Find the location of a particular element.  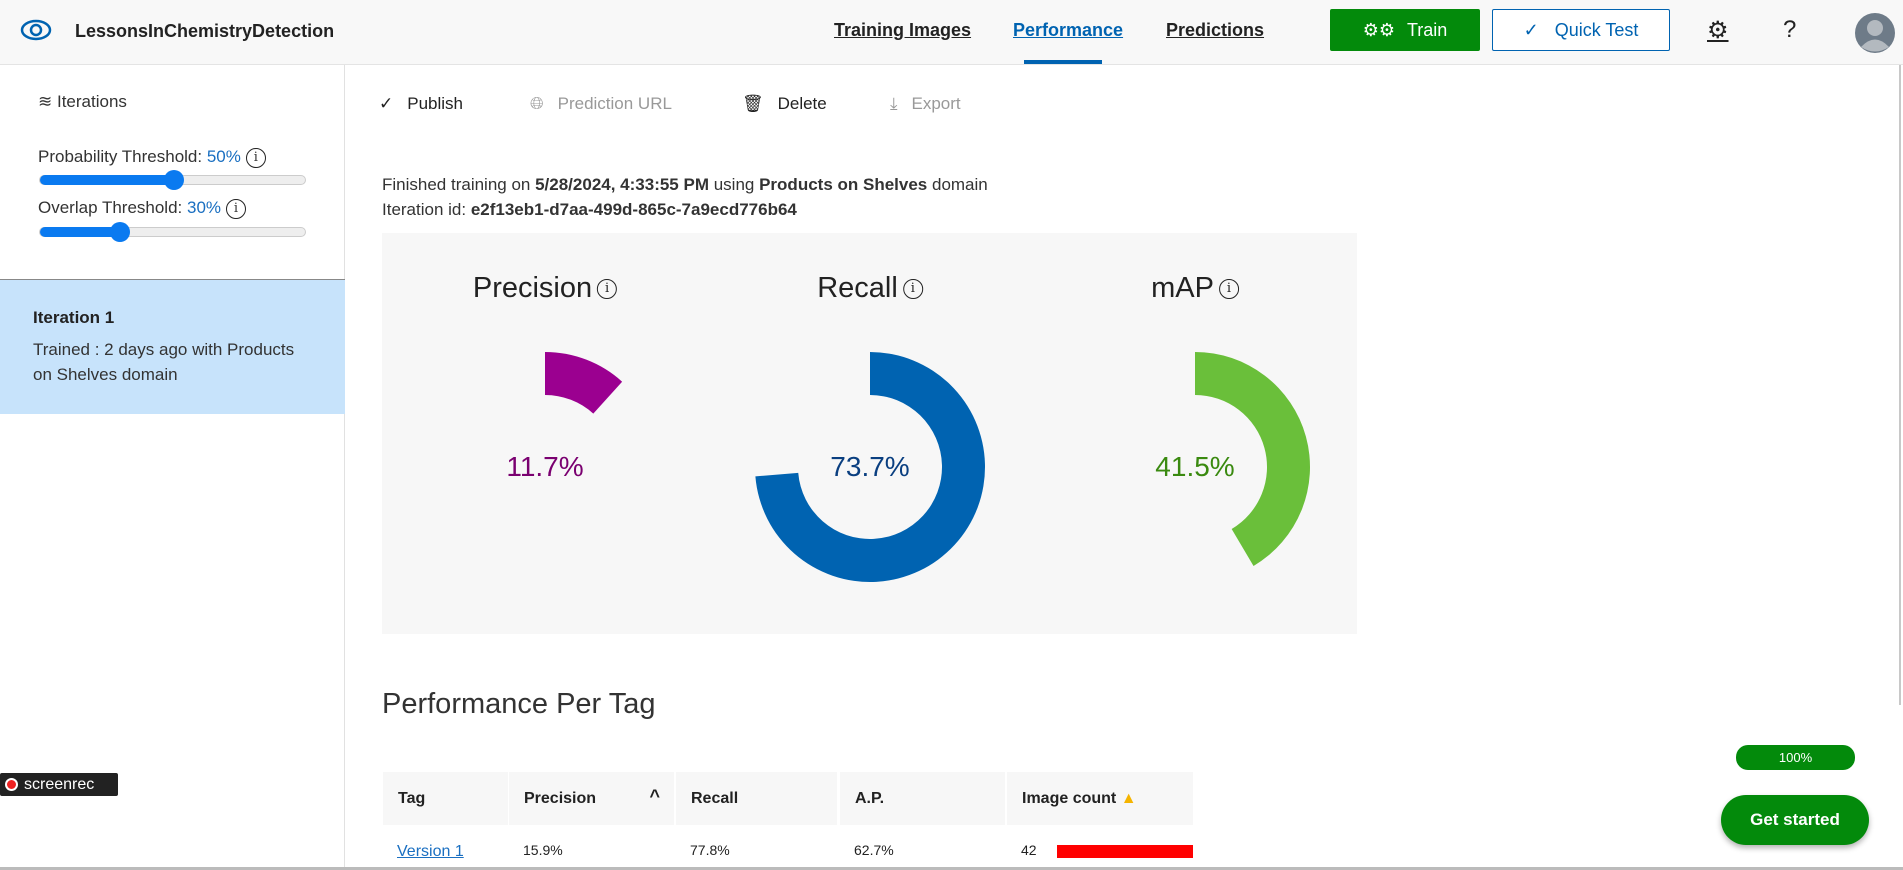

recall-arc is located at coordinates (870, 467).